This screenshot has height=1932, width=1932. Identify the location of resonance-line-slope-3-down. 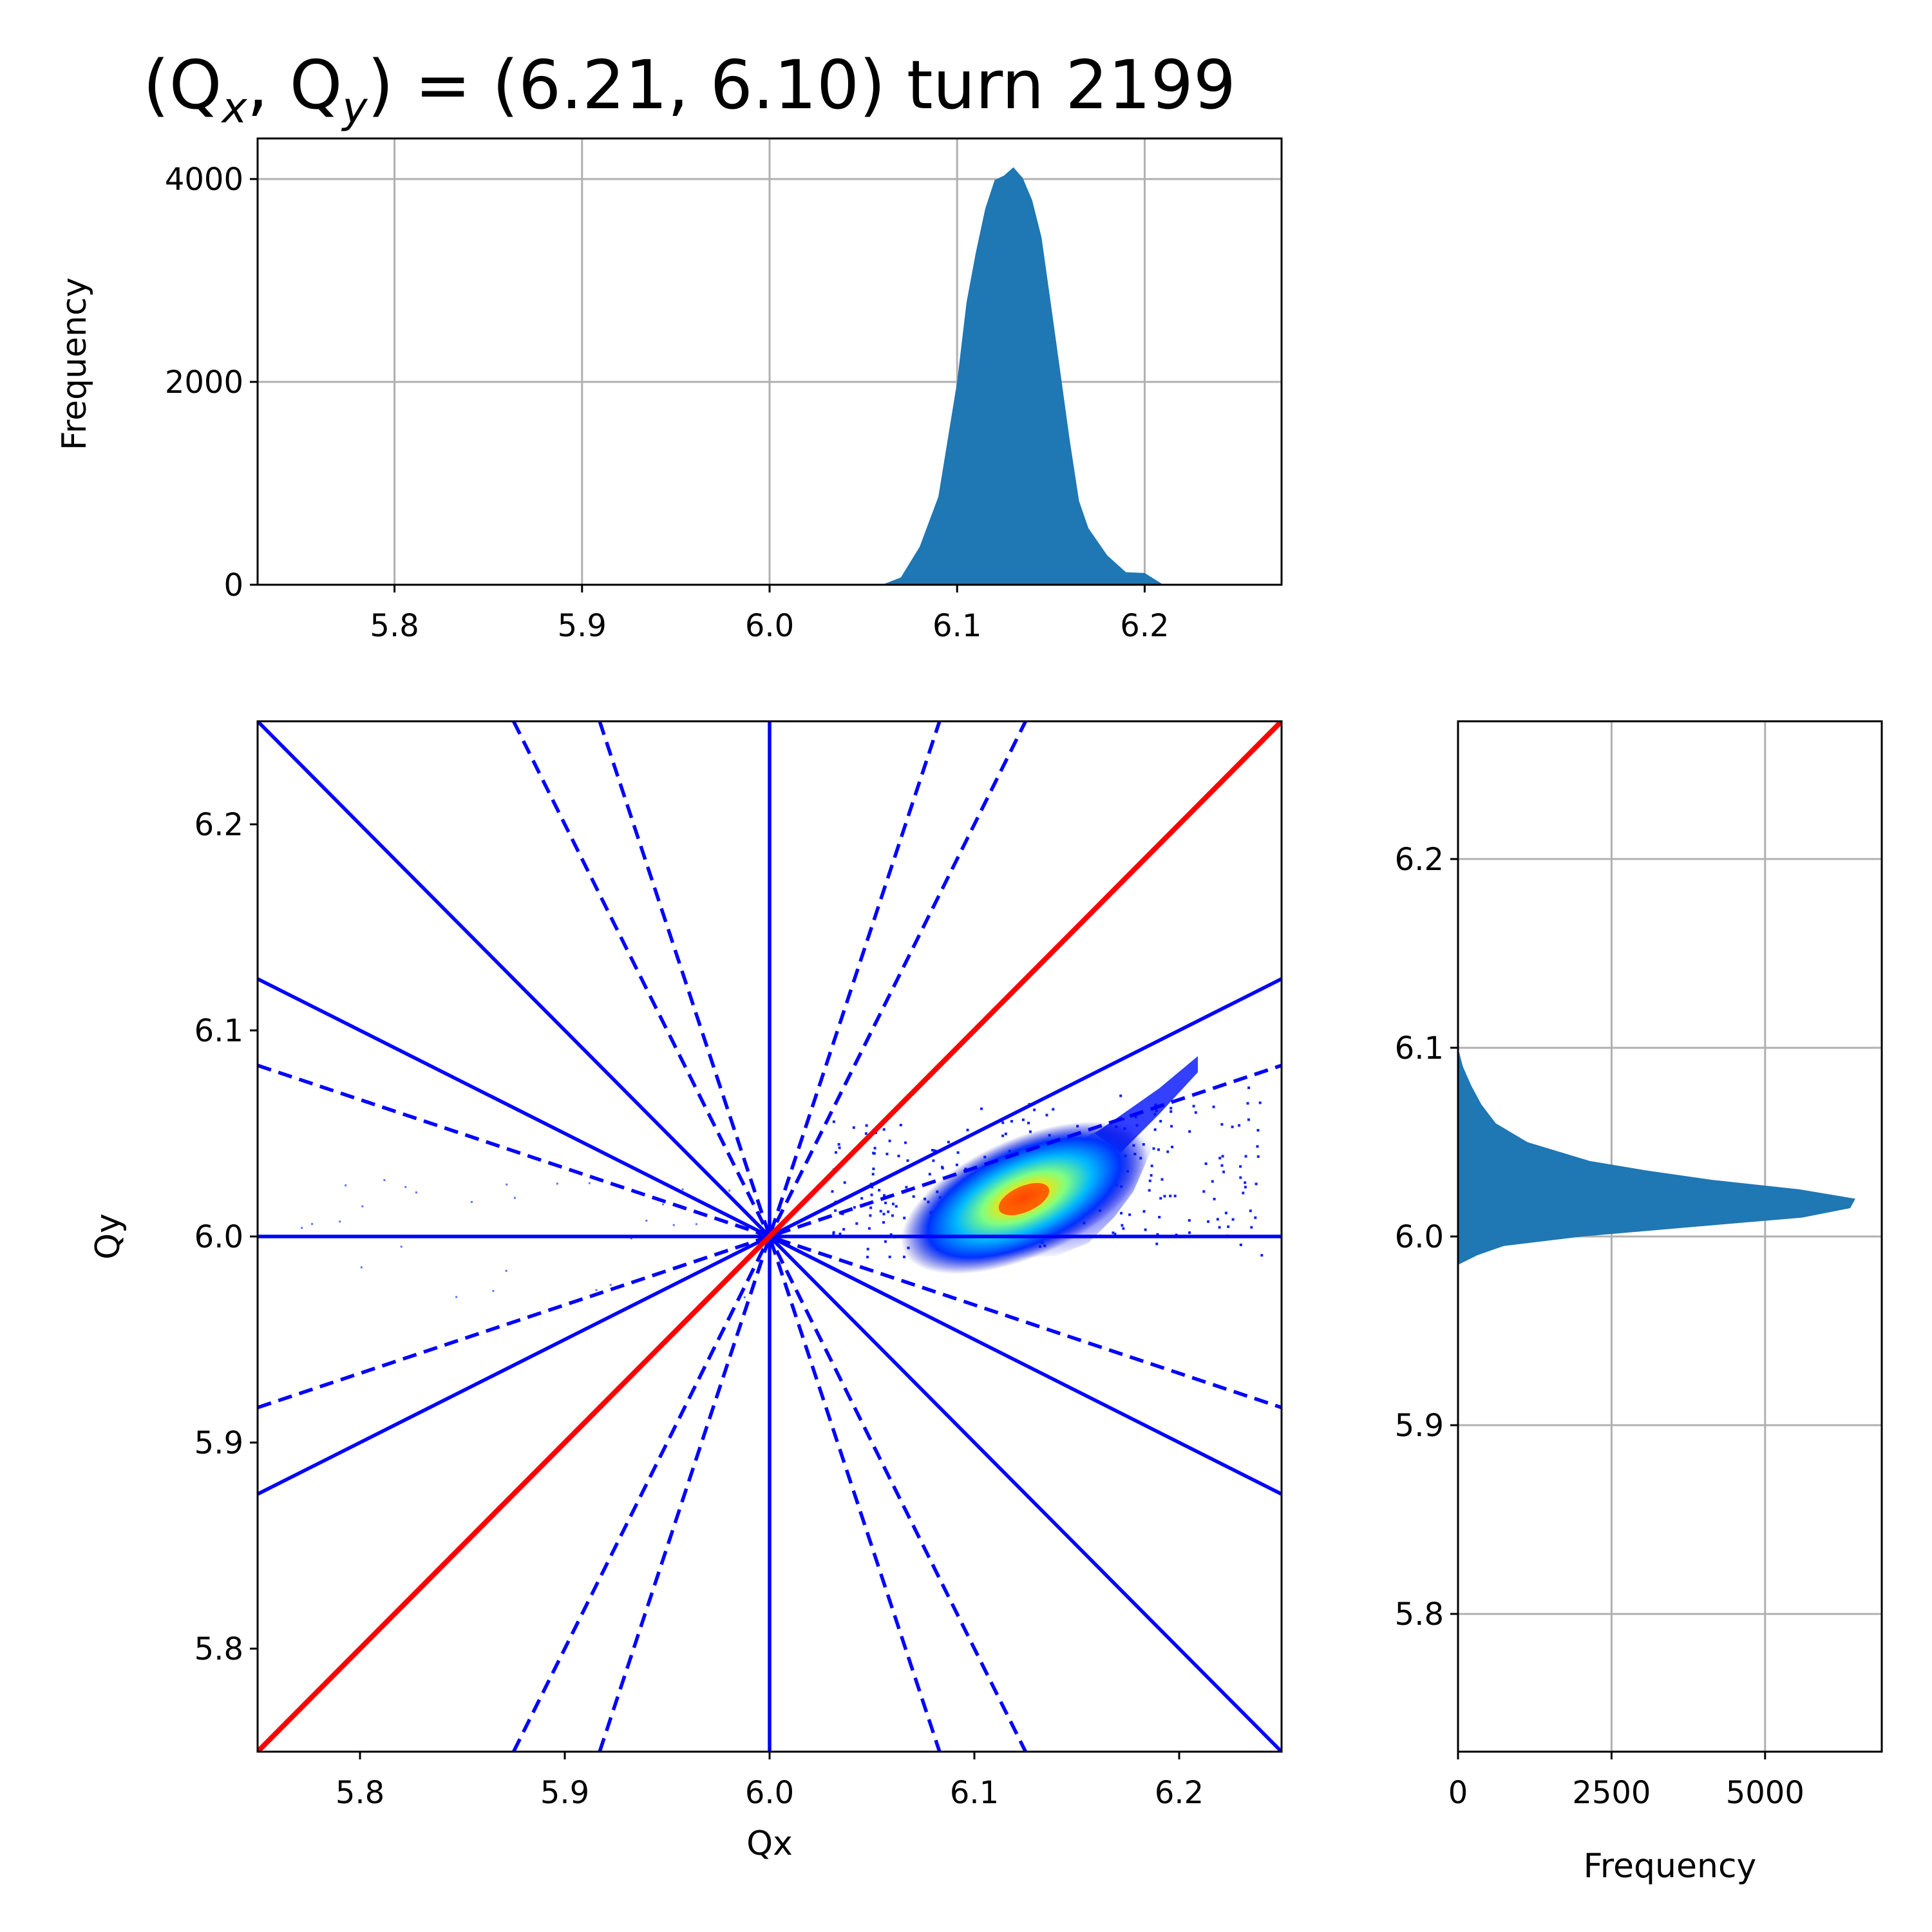
(770, 1236).